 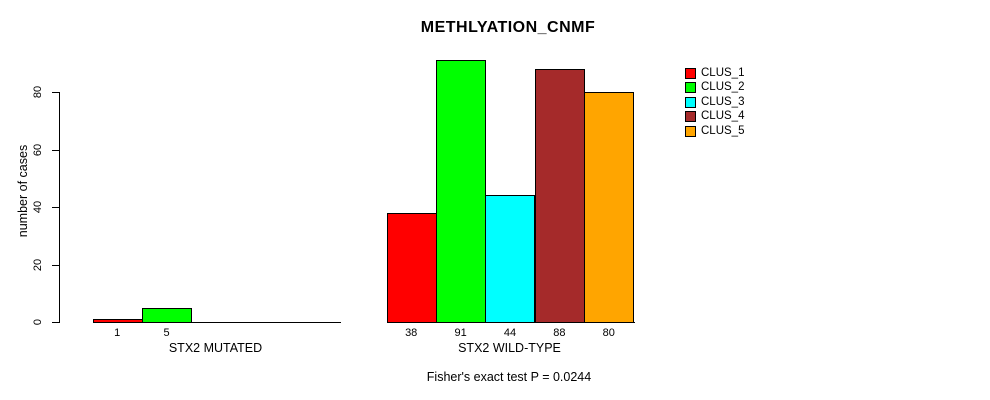 I want to click on legend: CLUS_1 CLUS_2 CLUS_3 CLUS_4 CLUS_5, so click(x=714, y=102).